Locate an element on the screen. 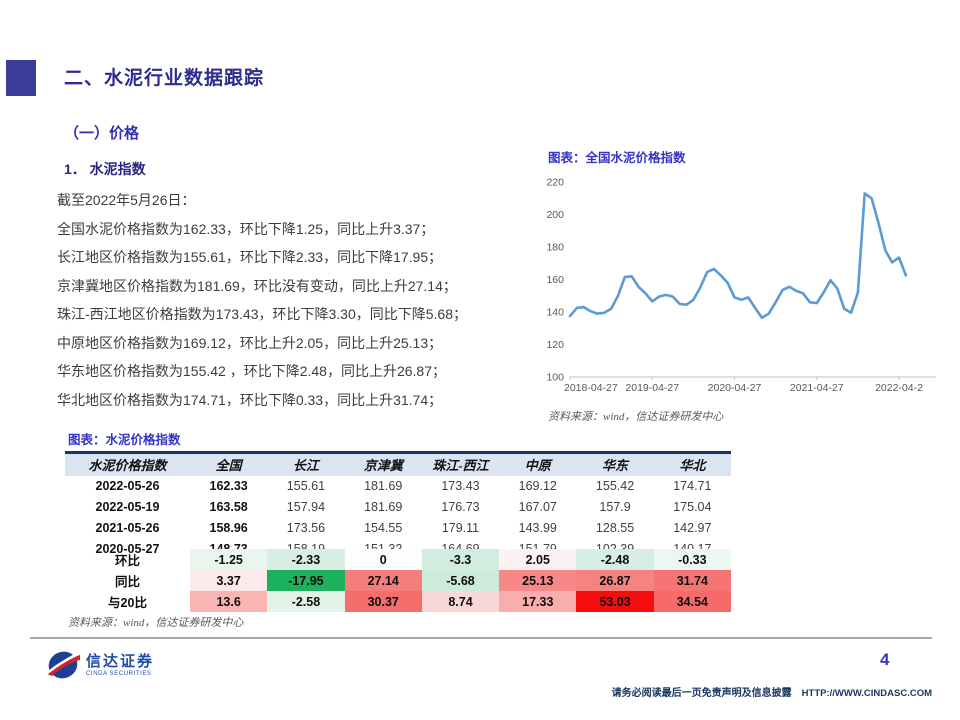 This screenshot has height=720, width=960. index-value: 155.61 is located at coordinates (306, 486).